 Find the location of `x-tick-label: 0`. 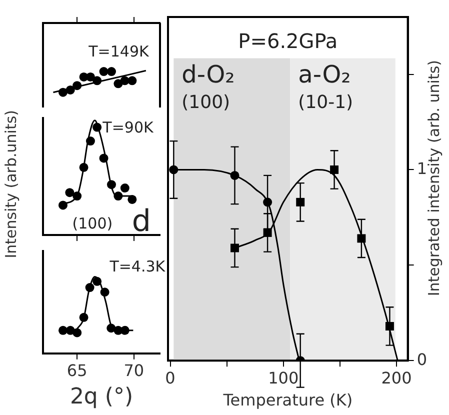

x-tick-label: 0 is located at coordinates (170, 378).